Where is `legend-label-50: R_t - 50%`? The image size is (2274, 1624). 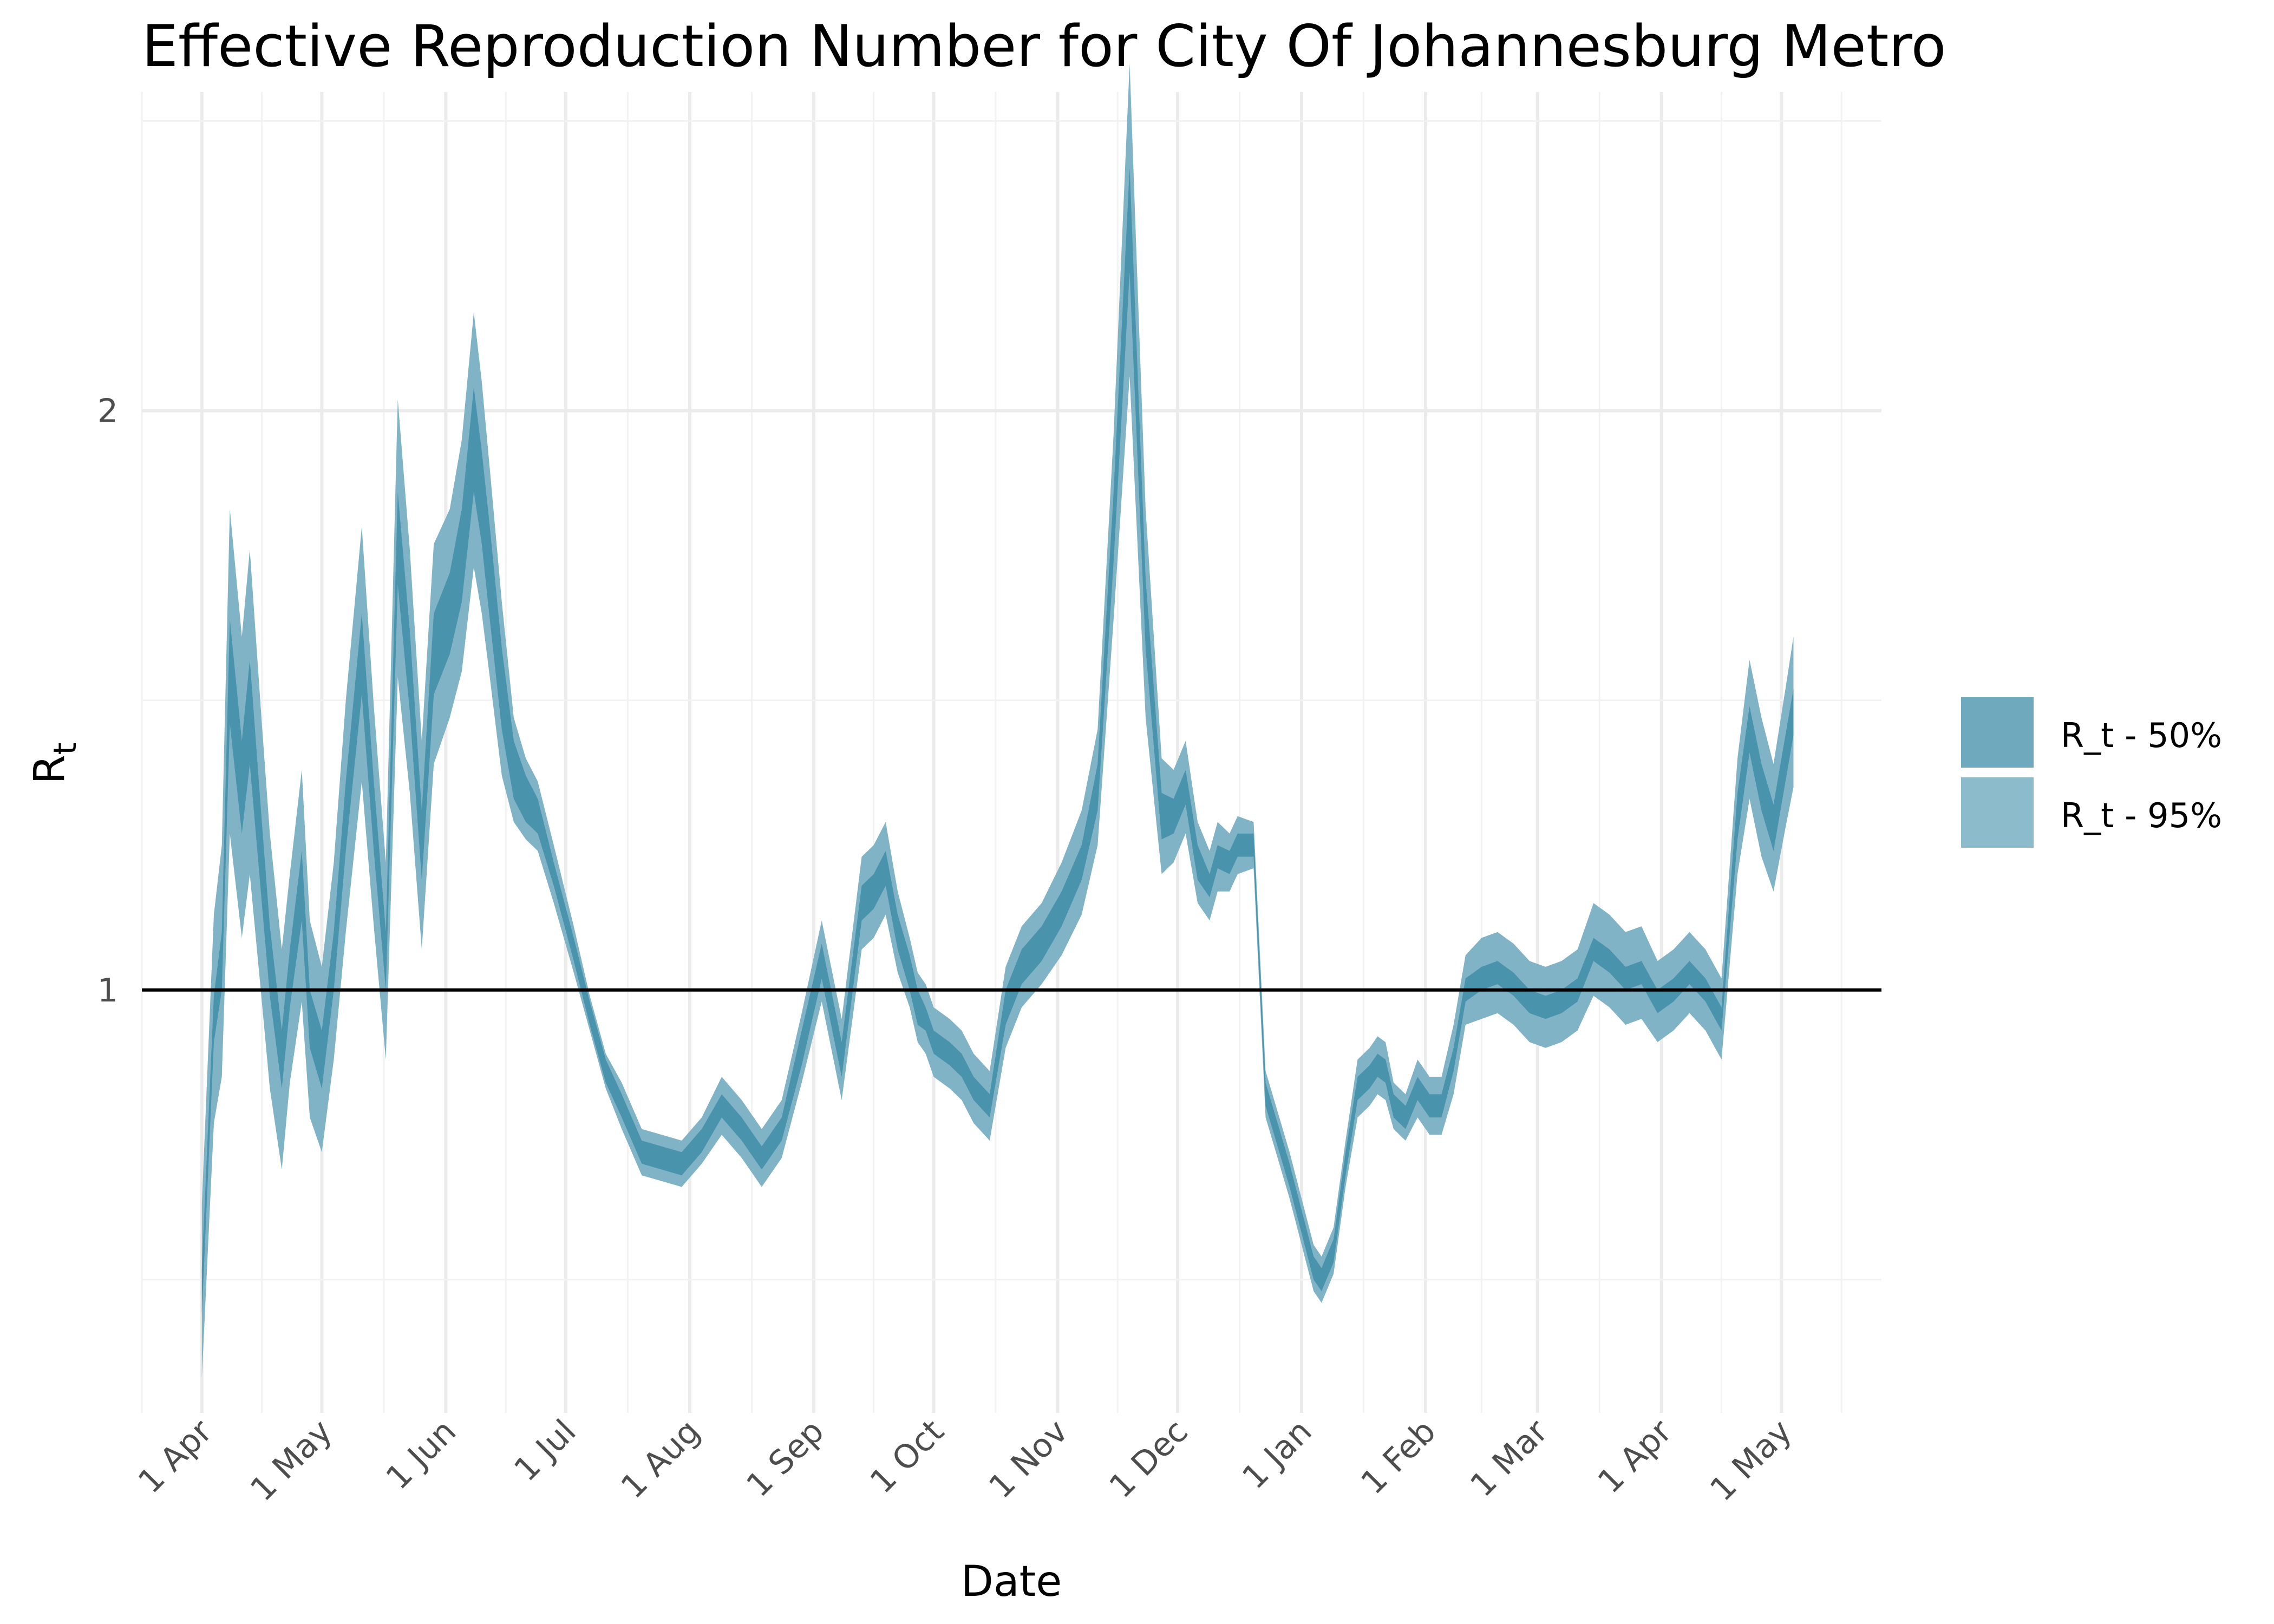
legend-label-50: R_t - 50% is located at coordinates (2141, 736).